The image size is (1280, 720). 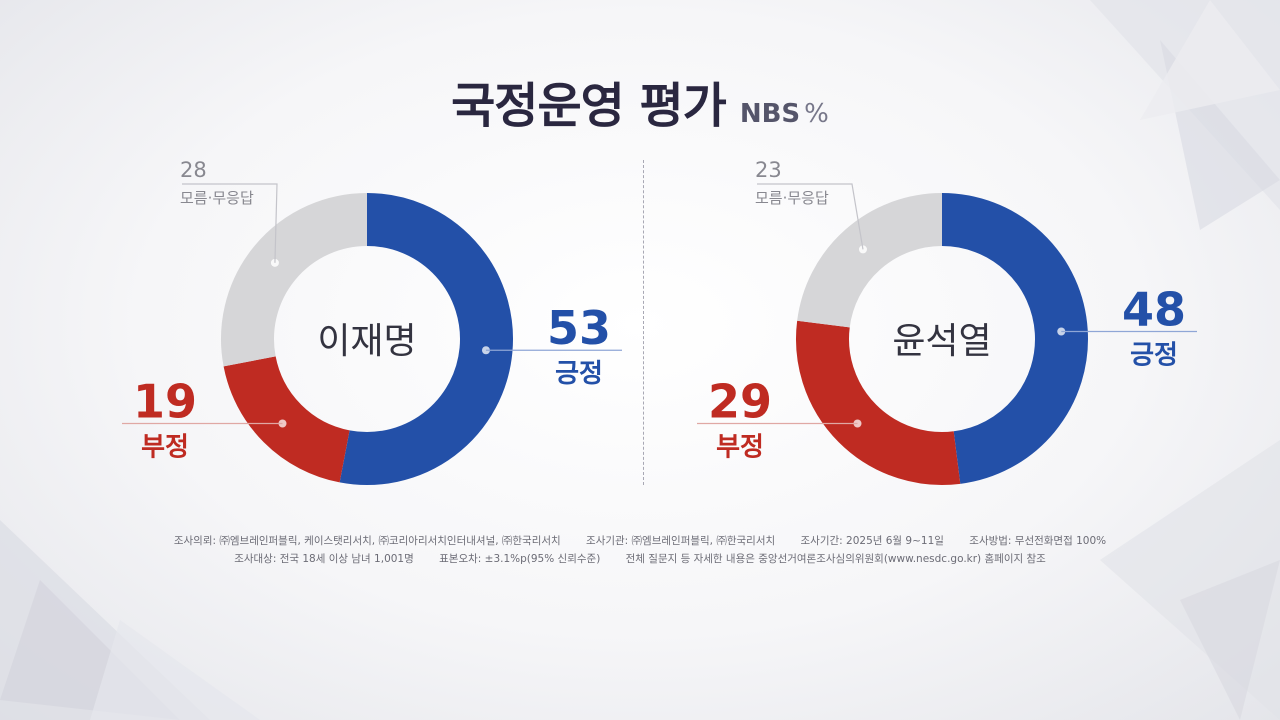 What do you see at coordinates (768, 170) in the screenshot?
I see `right-unknown-value: 23` at bounding box center [768, 170].